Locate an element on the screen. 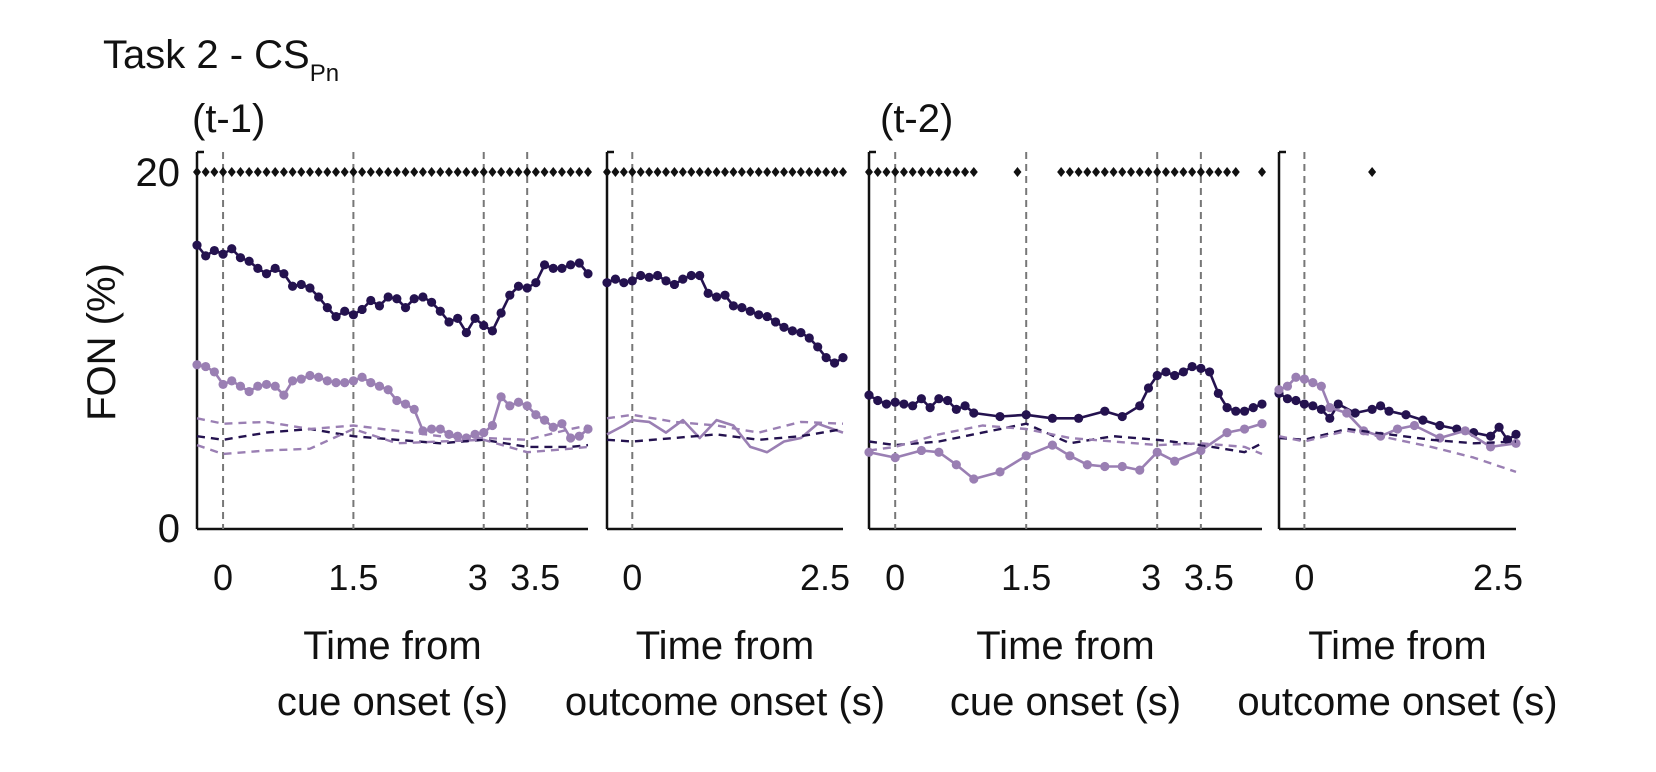 Image resolution: width=1656 pixels, height=772 pixels. panel-4: 0 2.5 Time from outcome onset (s) is located at coordinates (1397, 437).